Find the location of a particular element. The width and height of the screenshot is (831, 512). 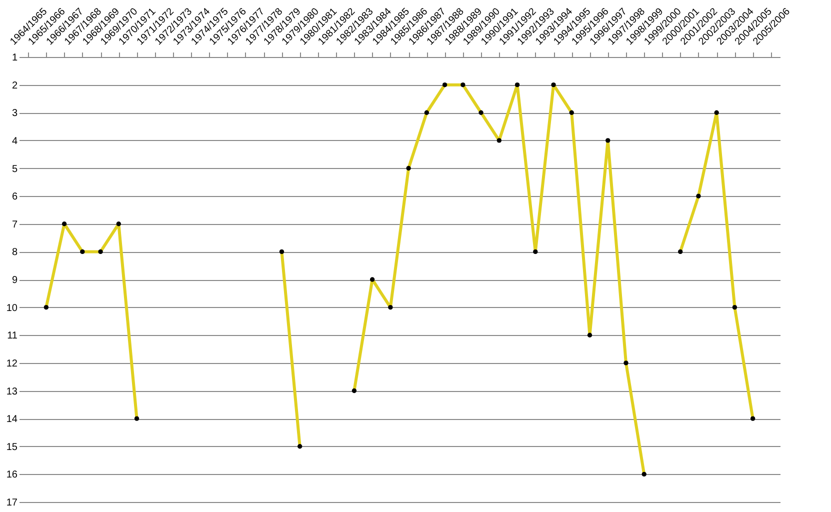

y-tick-label: 13 is located at coordinates (12, 392).